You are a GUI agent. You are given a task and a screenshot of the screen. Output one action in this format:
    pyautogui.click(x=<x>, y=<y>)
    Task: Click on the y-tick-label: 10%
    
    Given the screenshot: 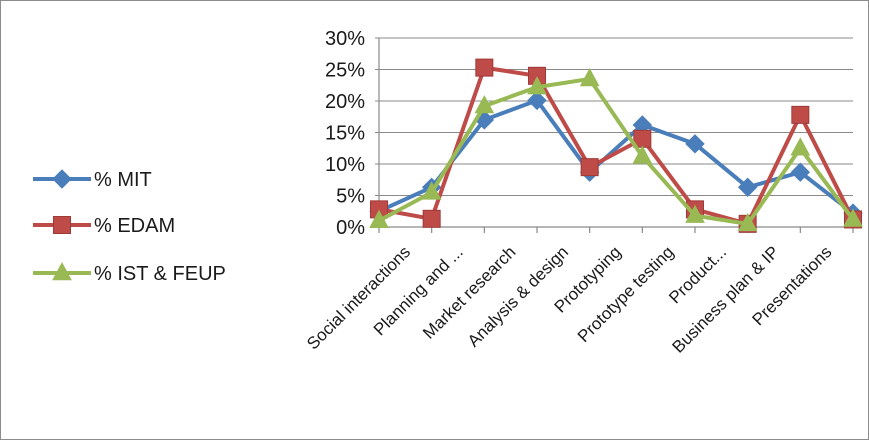 What is the action you would take?
    pyautogui.click(x=345, y=165)
    